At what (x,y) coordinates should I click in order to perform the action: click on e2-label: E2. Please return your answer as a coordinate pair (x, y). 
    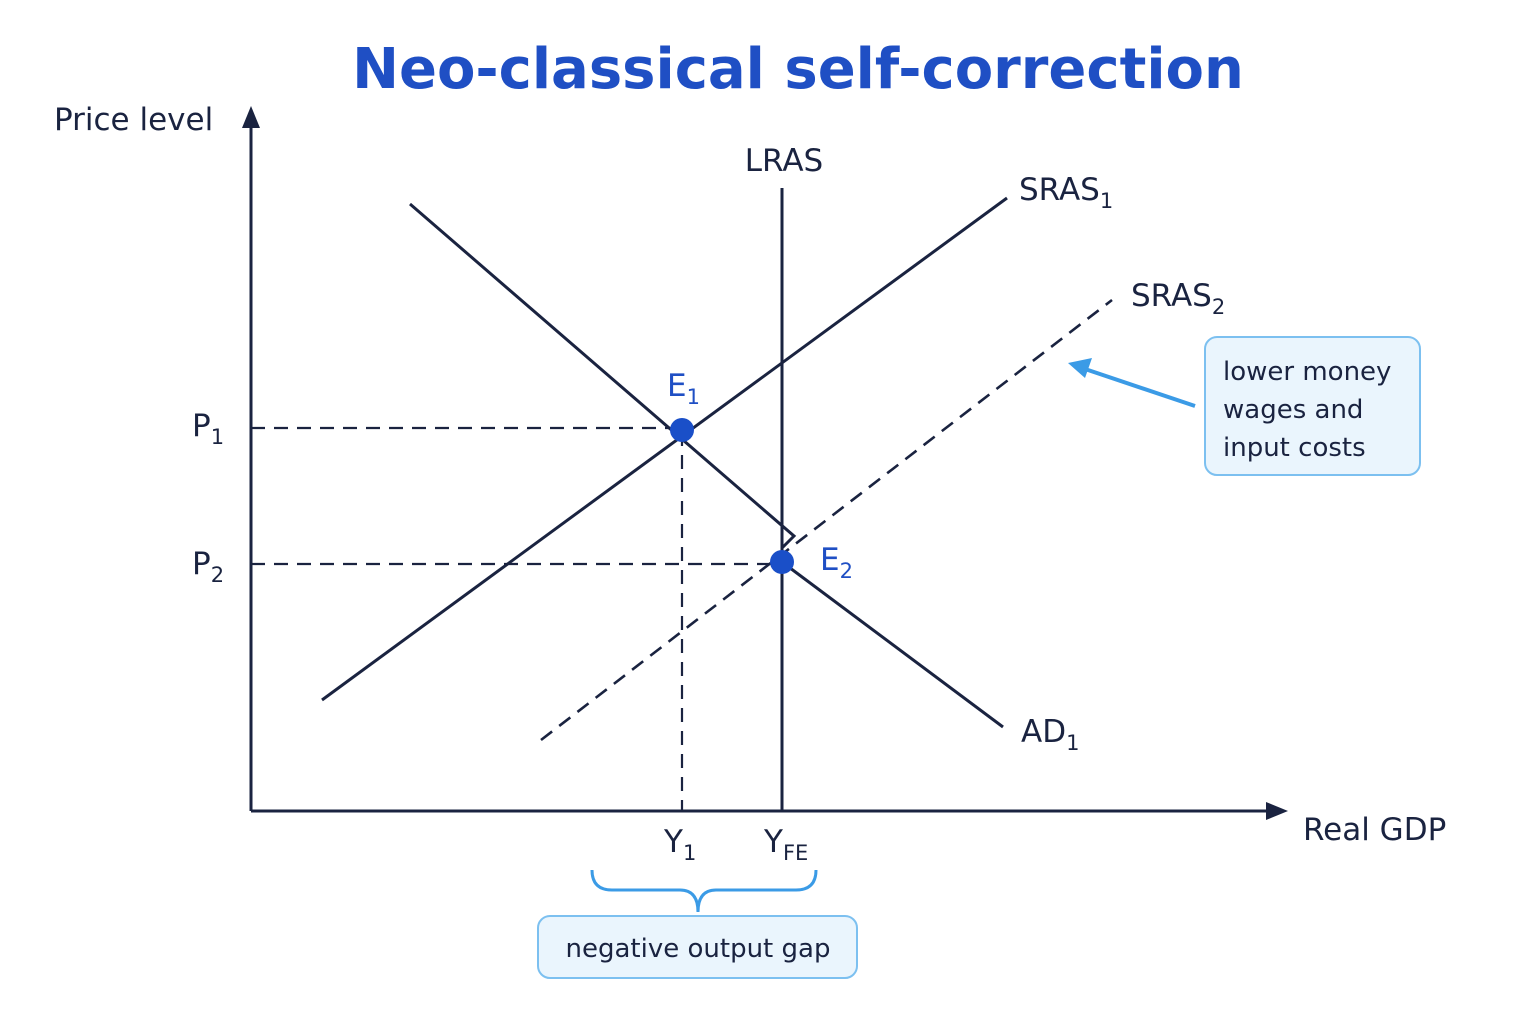
    Looking at the image, I should click on (836, 562).